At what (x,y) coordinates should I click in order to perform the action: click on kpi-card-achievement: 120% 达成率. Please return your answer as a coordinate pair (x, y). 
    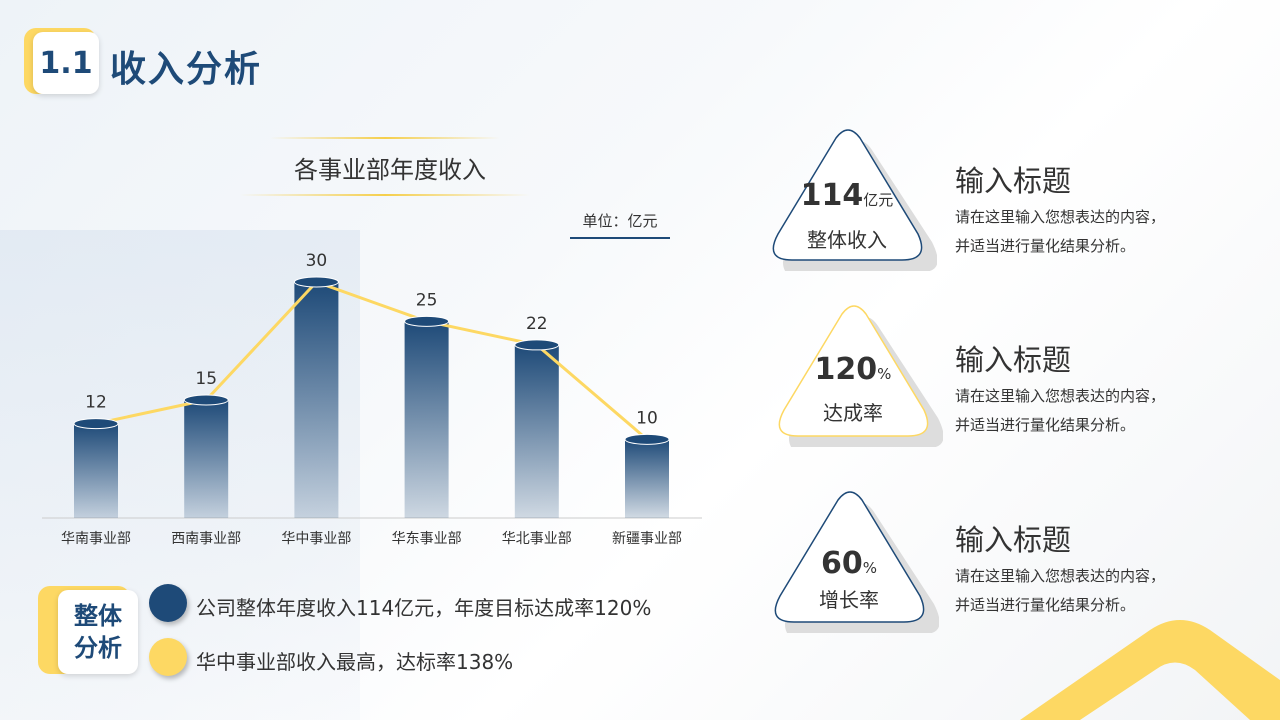
    Looking at the image, I should click on (855, 374).